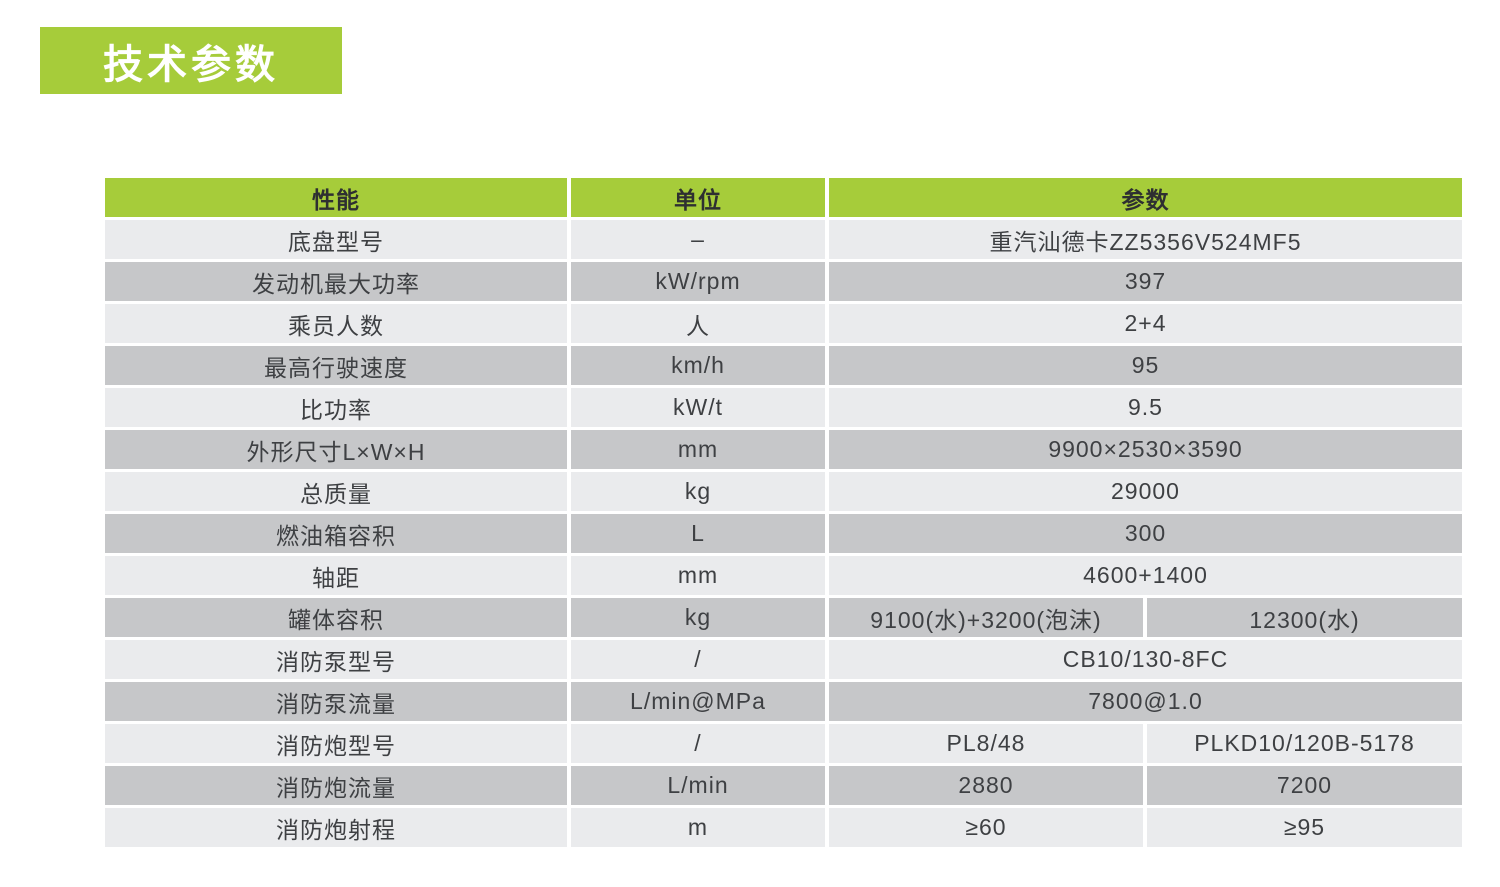 This screenshot has width=1500, height=887. Describe the element at coordinates (336, 785) in the screenshot. I see `spec-label-cell: 消防炮流量` at that location.